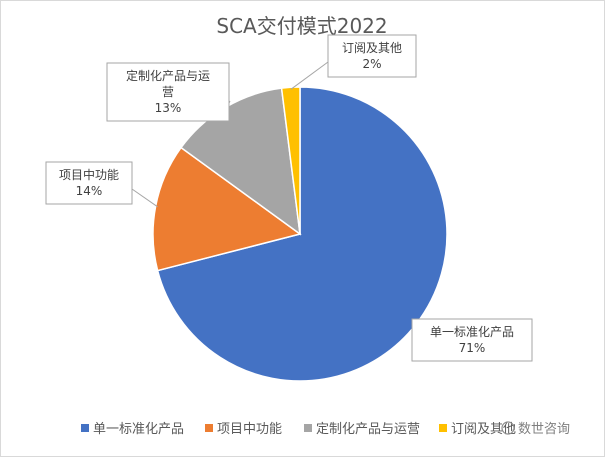 The width and height of the screenshot is (605, 457). What do you see at coordinates (168, 75) in the screenshot?
I see `callout-category-label: 定制化产品与运` at bounding box center [168, 75].